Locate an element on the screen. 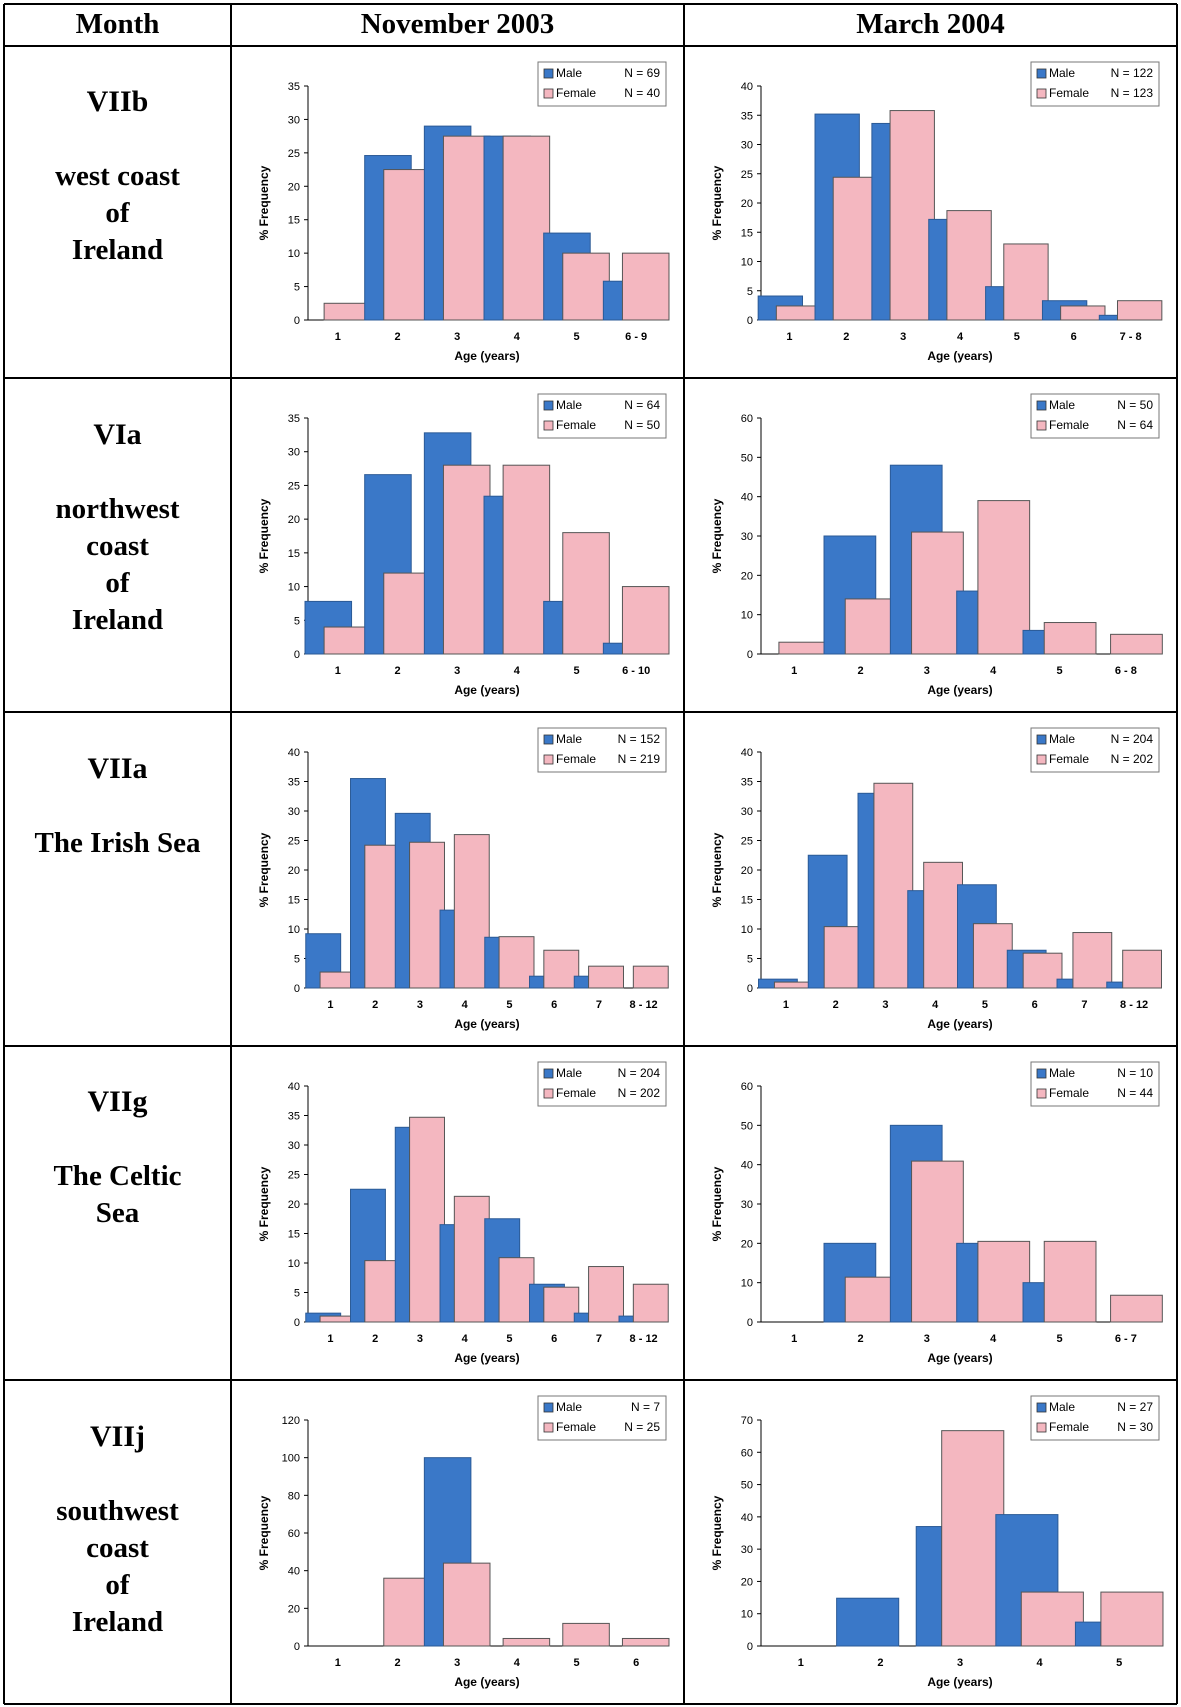 The width and height of the screenshot is (1181, 1707). region-code: VIIa is located at coordinates (117, 768).